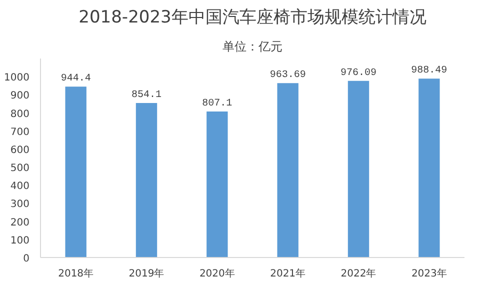 Image resolution: width=481 pixels, height=289 pixels. Describe the element at coordinates (358, 73) in the screenshot. I see `data-label: 976.09` at that location.